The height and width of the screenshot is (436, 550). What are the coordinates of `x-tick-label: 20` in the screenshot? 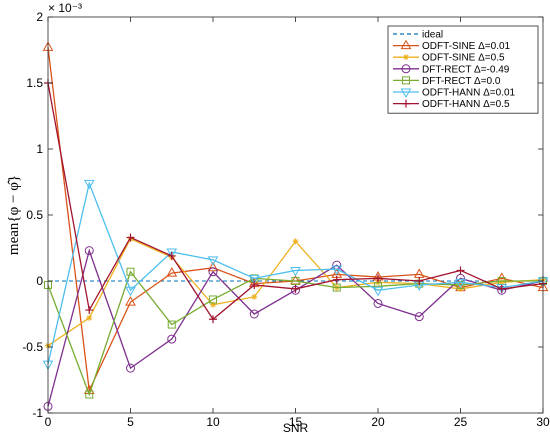 It's located at (378, 422).